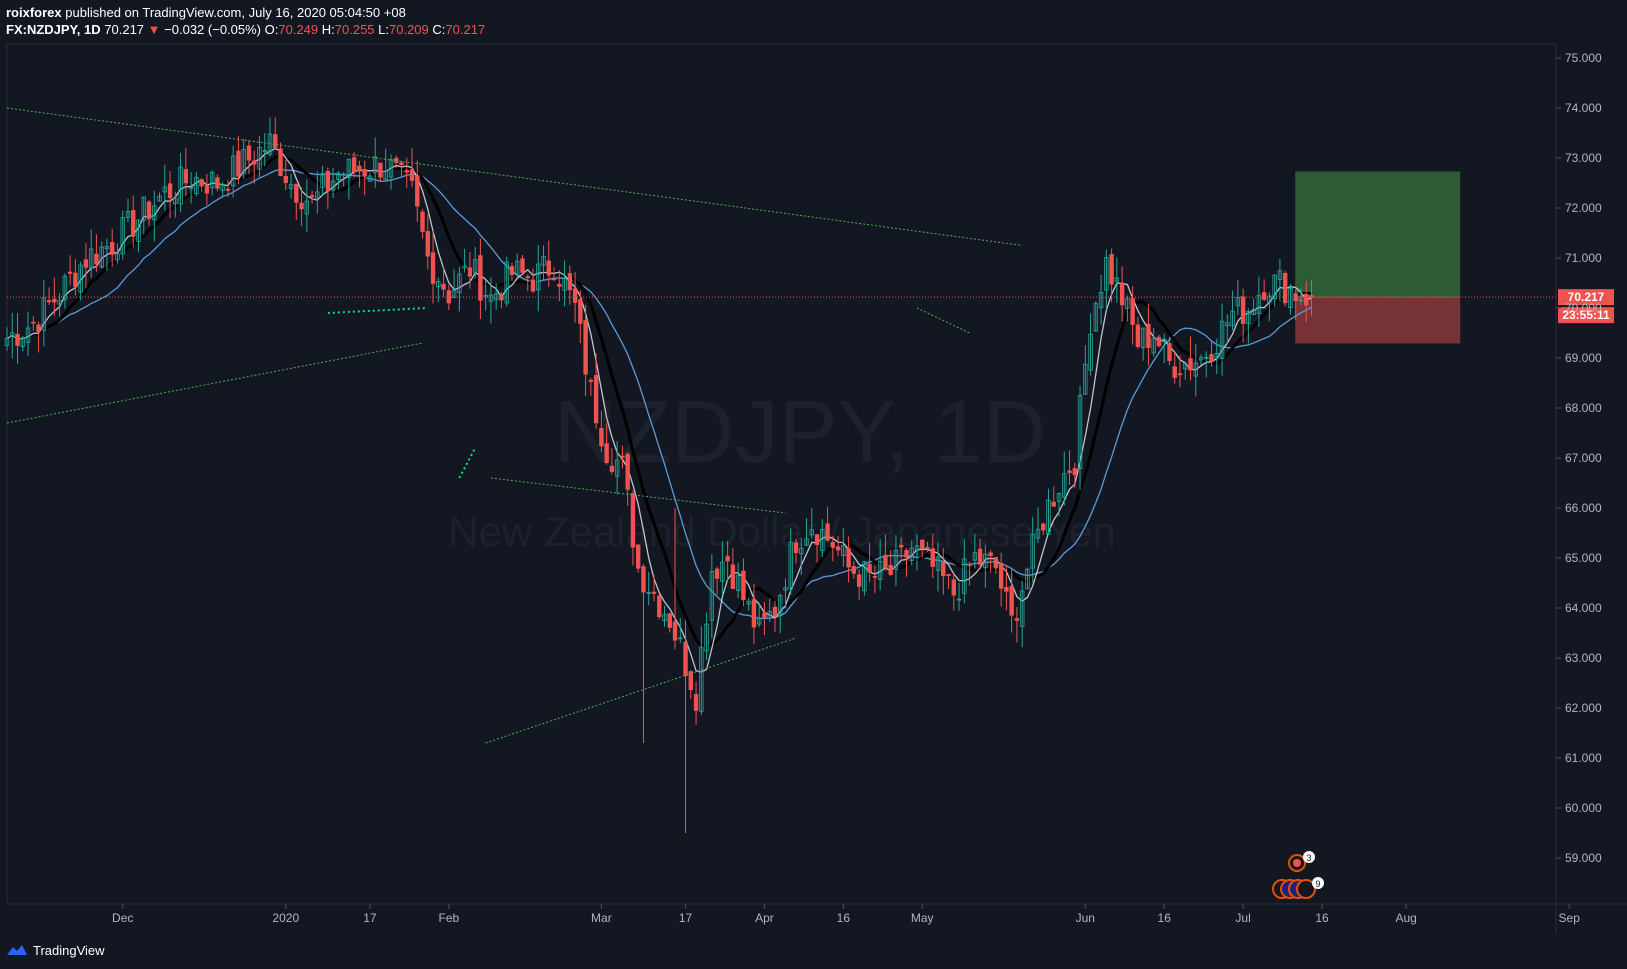 The height and width of the screenshot is (969, 1627). I want to click on publisher-name: roixforex, so click(34, 12).